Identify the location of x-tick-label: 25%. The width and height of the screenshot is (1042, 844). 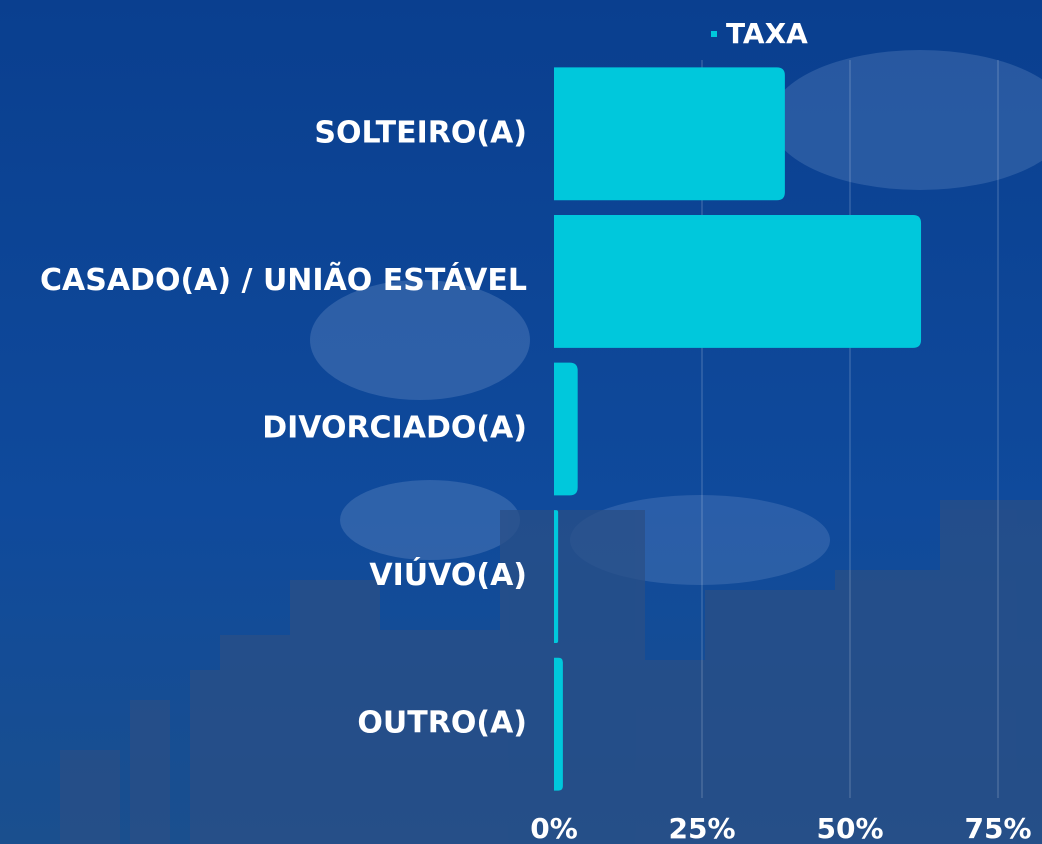
(701, 828).